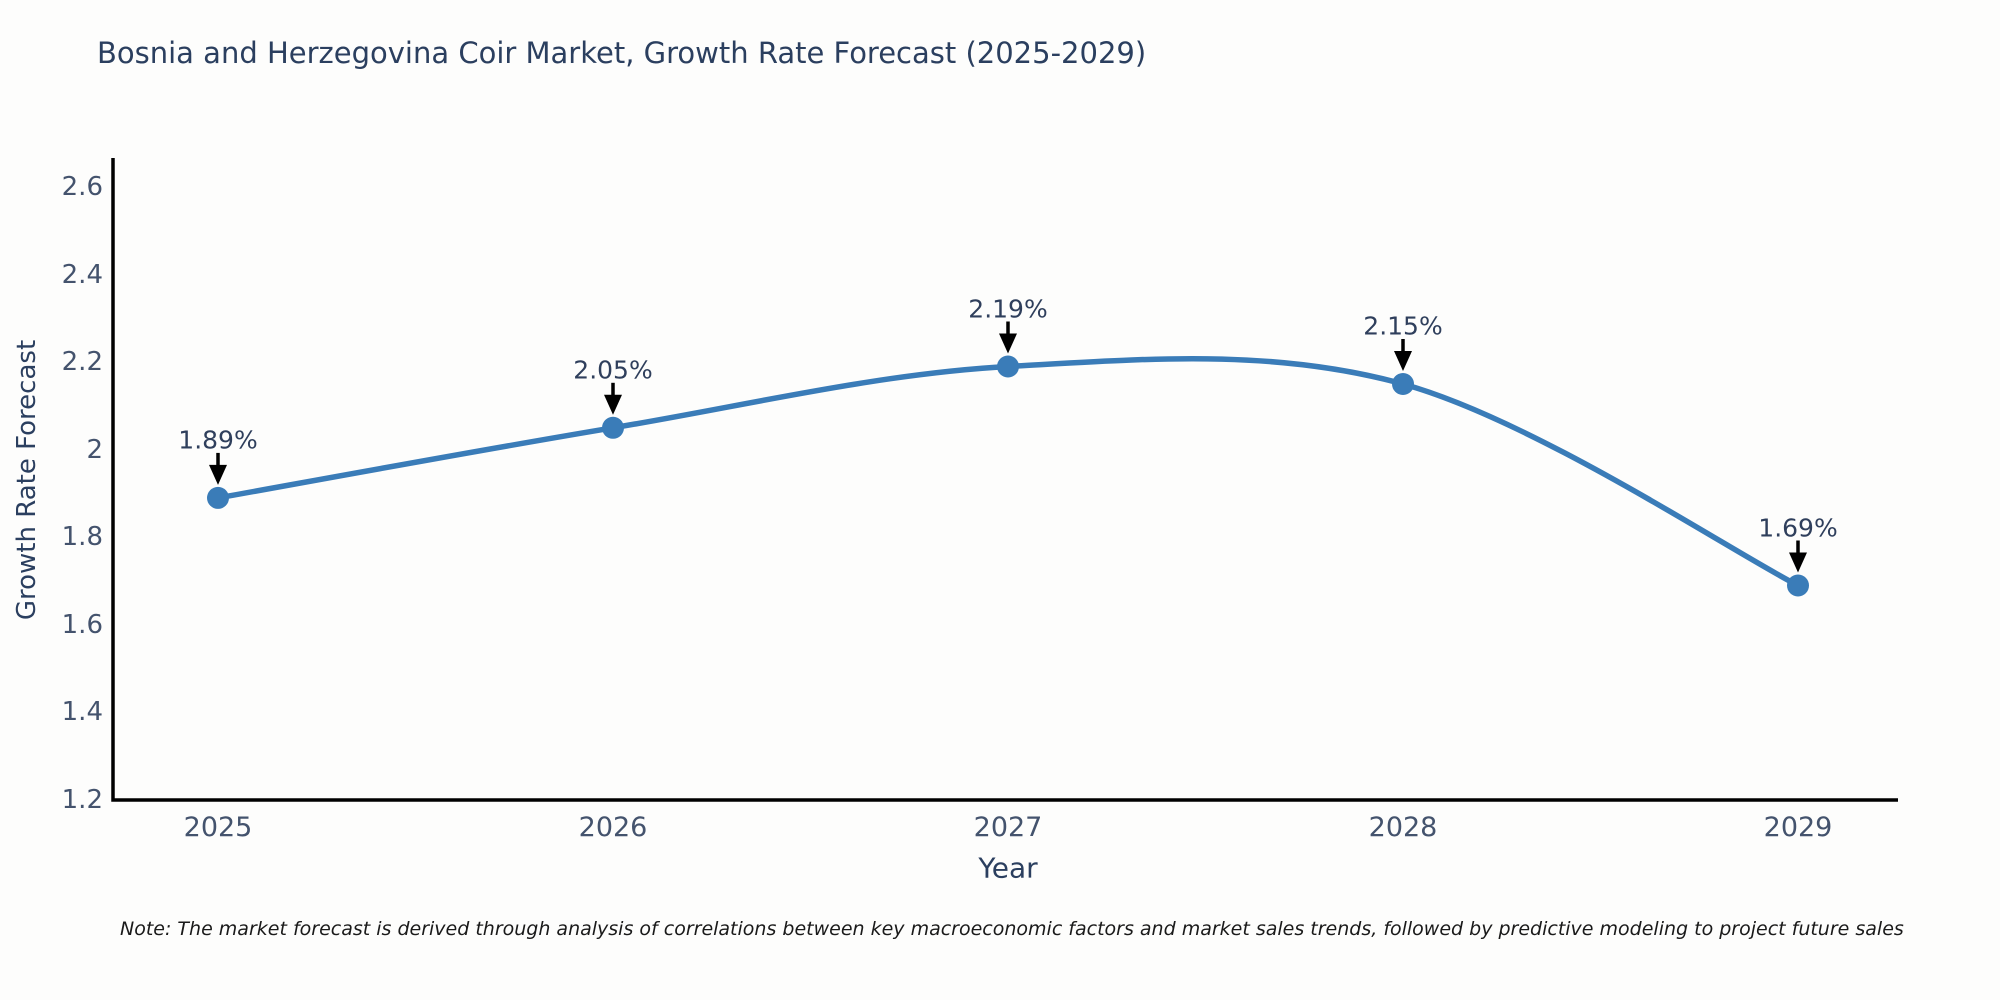  Describe the element at coordinates (82, 624) in the screenshot. I see `y-tick-label: 1.6` at that location.